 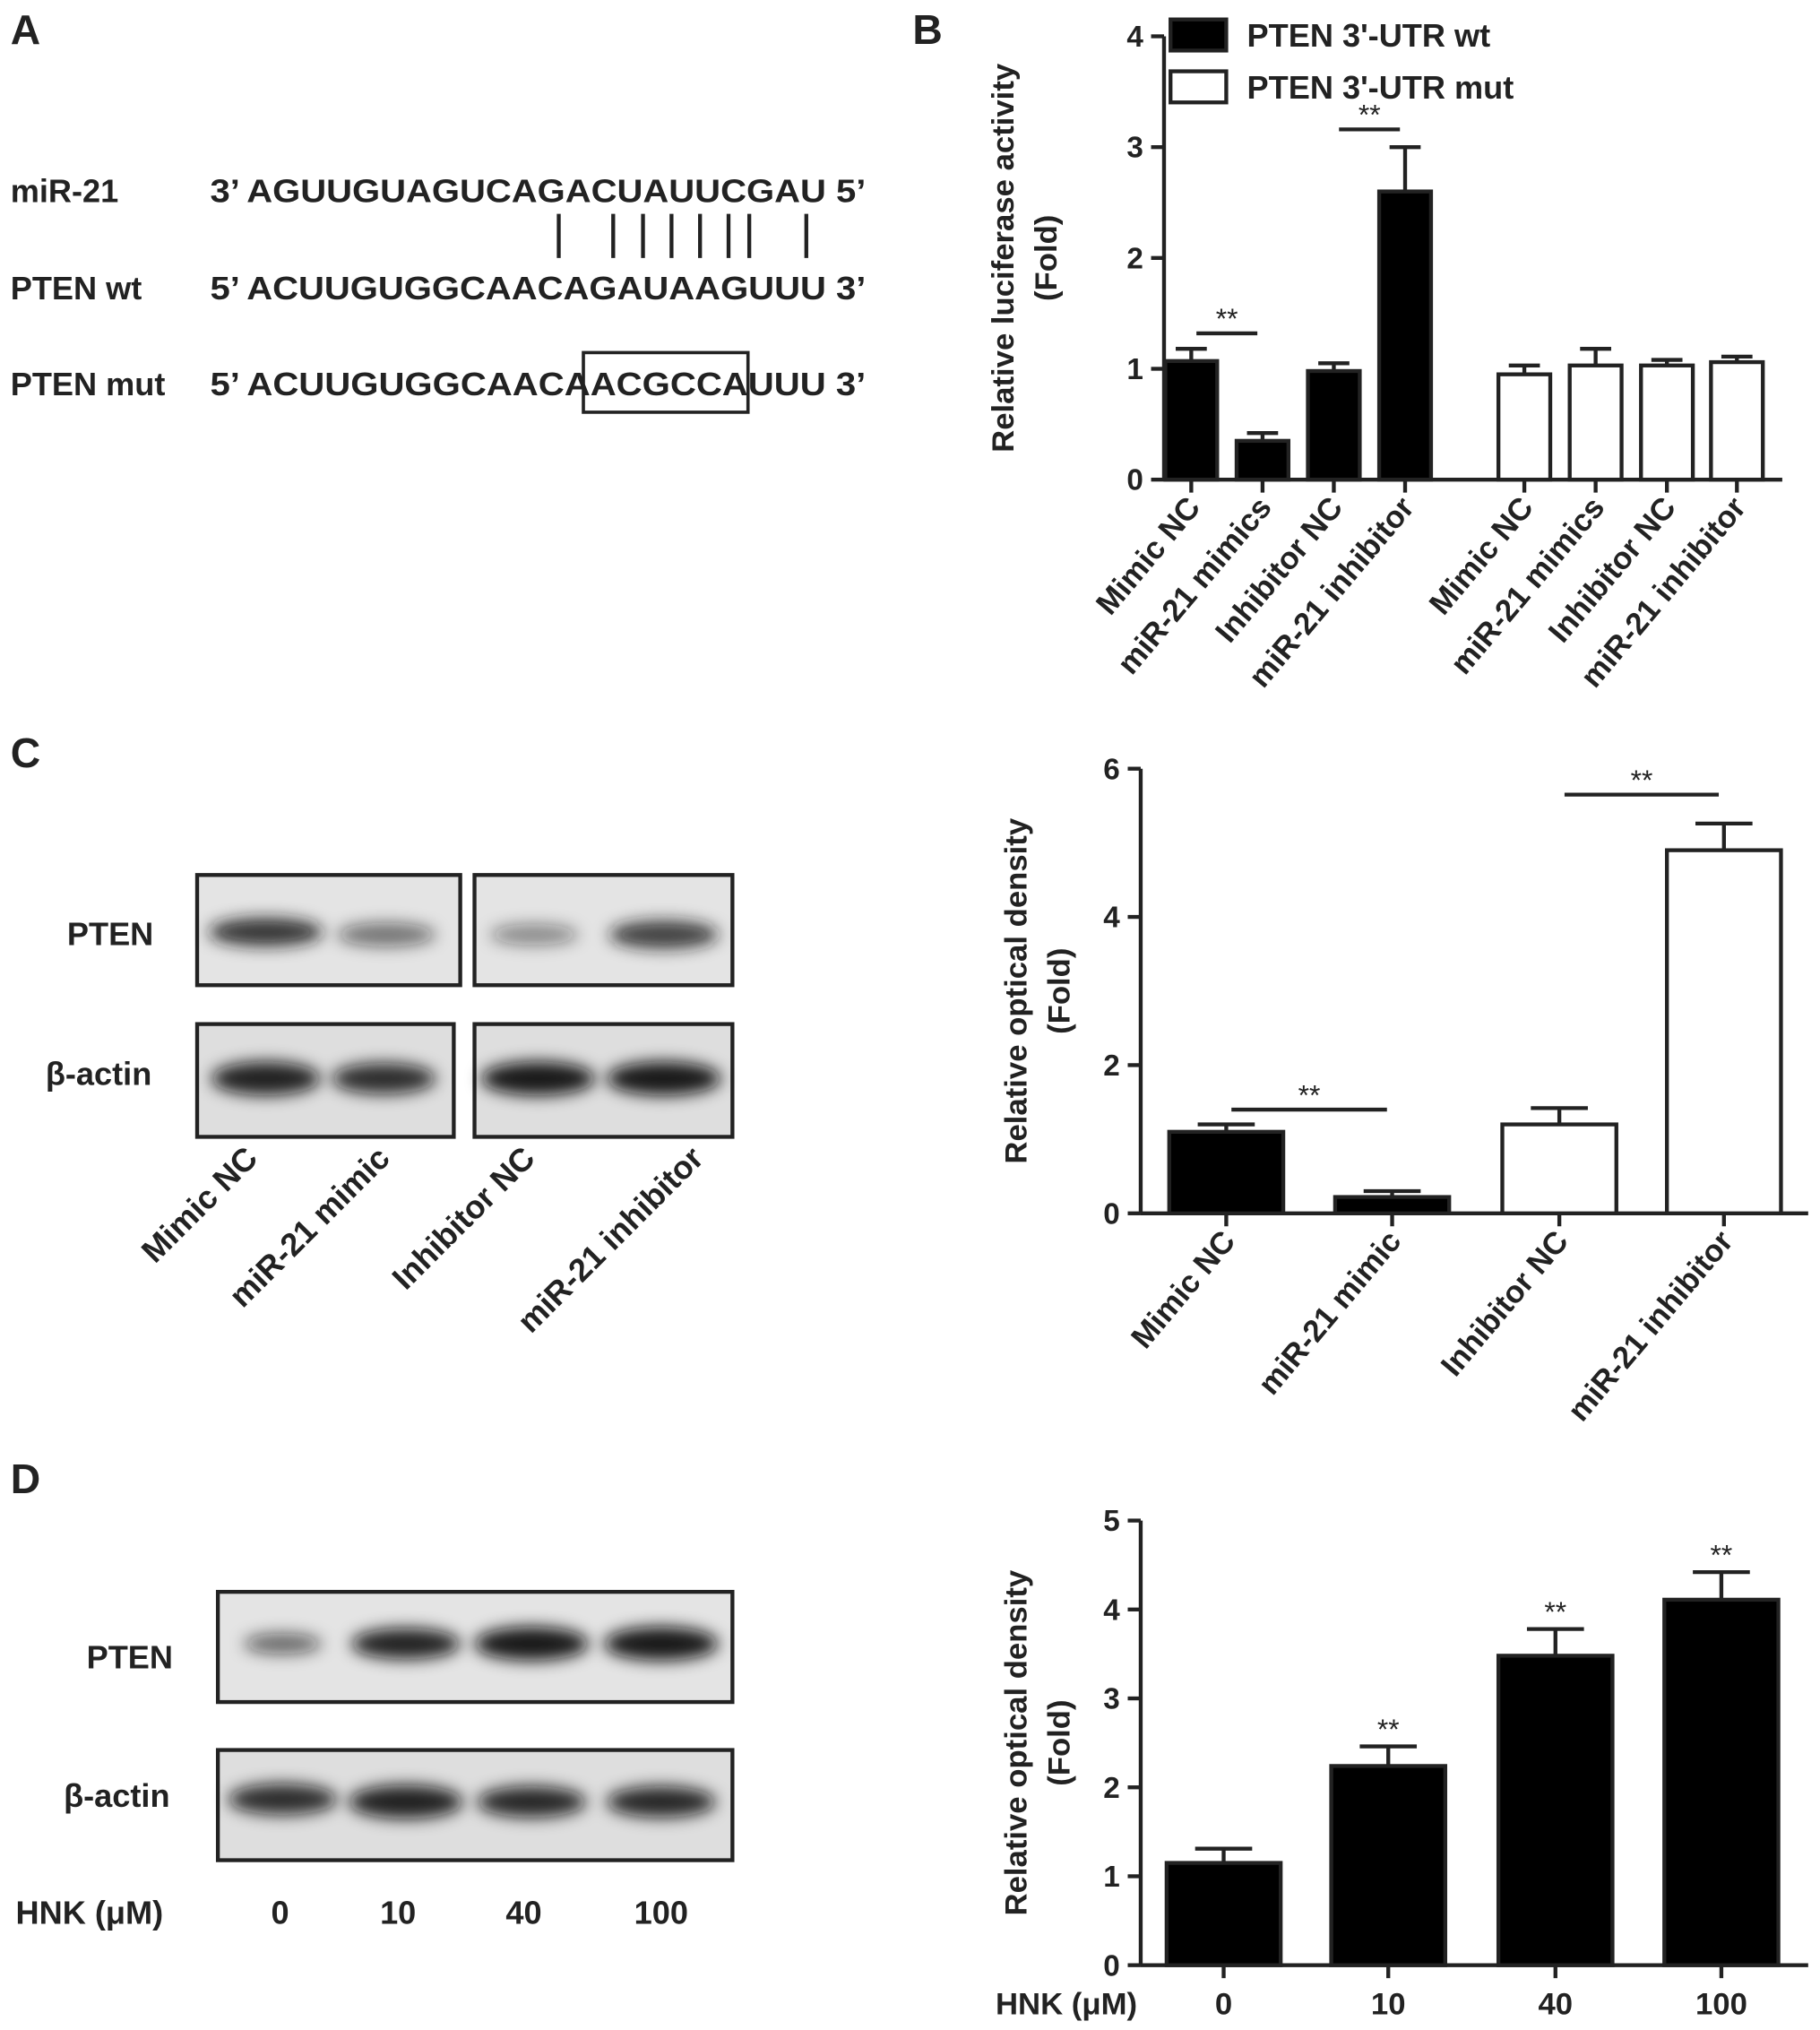 I want to click on panel-label: C, so click(x=25, y=753).